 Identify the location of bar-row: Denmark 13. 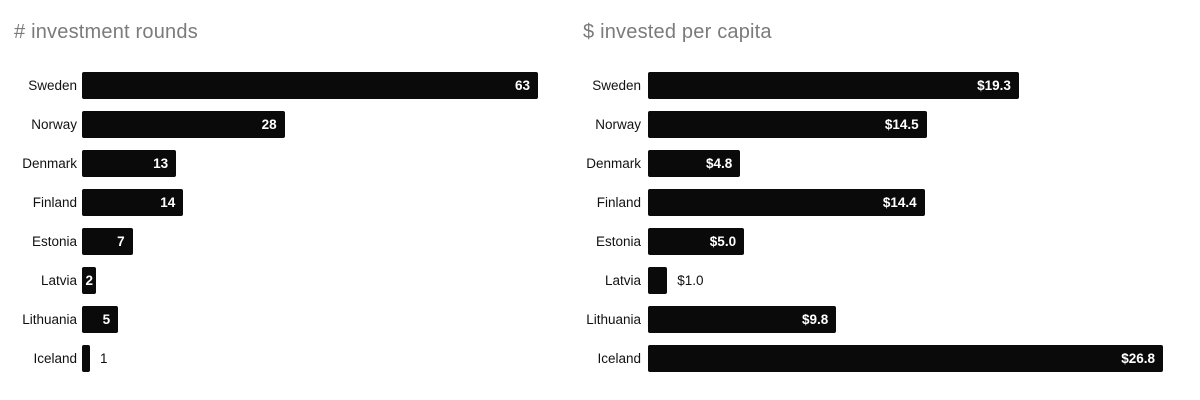
(280, 163).